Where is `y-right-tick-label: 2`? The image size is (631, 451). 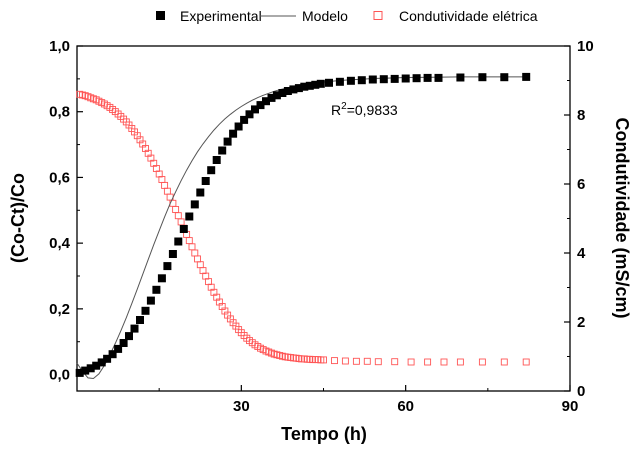 y-right-tick-label: 2 is located at coordinates (581, 322).